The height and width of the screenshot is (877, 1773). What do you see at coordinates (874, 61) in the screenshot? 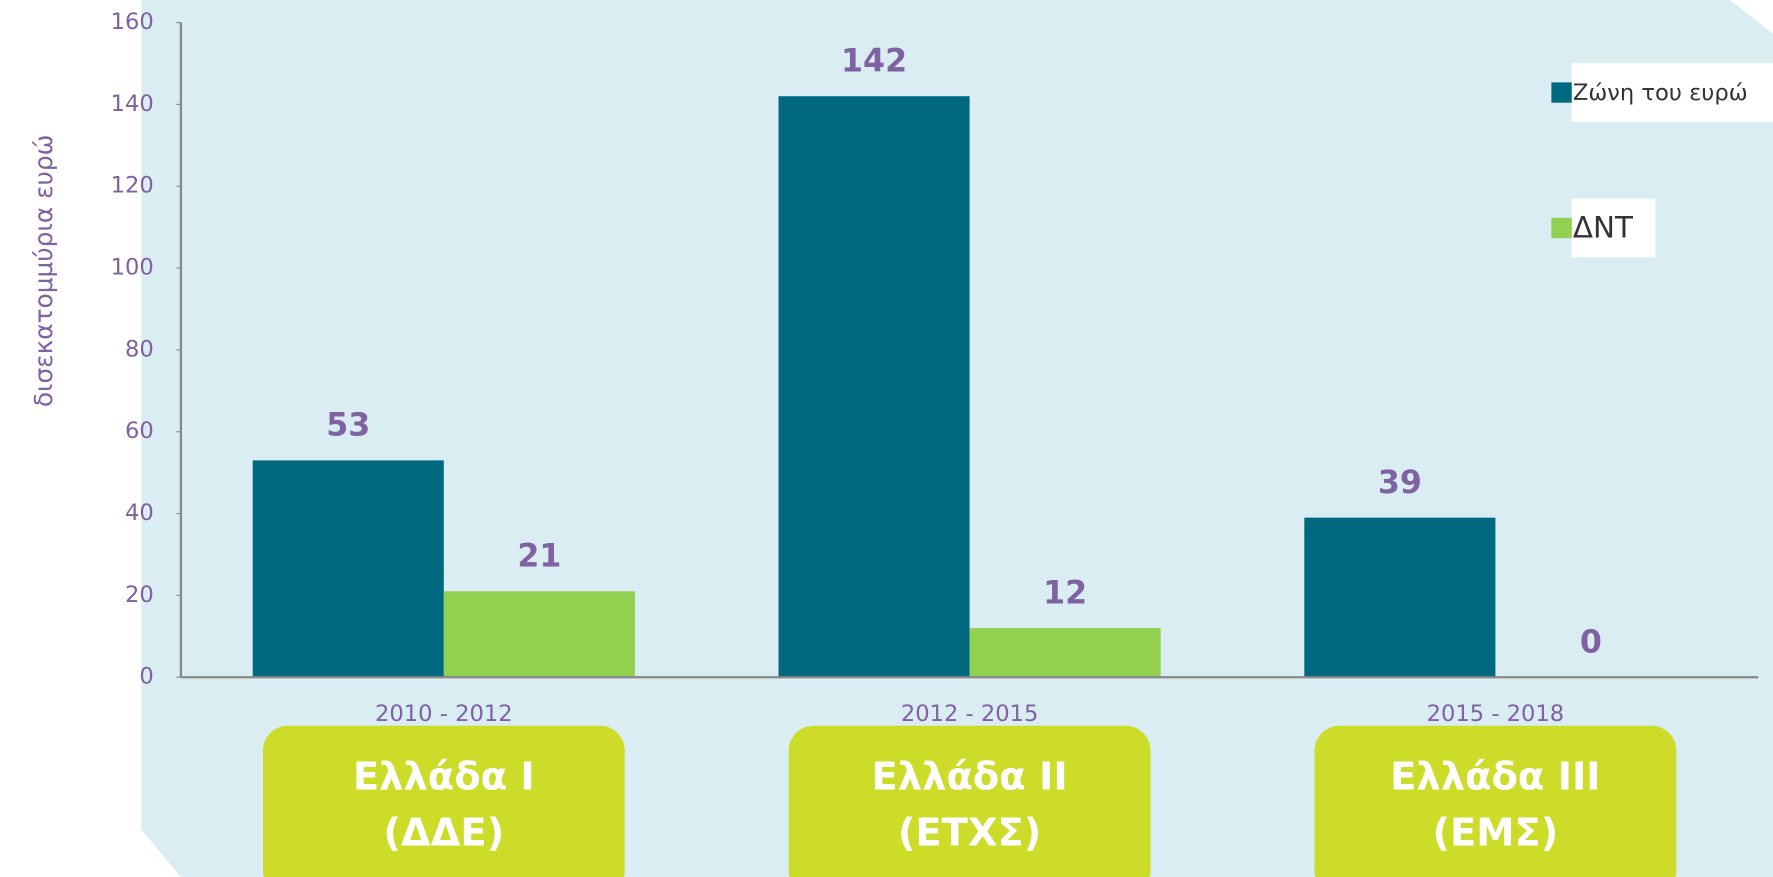
I see `value-label: 142` at bounding box center [874, 61].